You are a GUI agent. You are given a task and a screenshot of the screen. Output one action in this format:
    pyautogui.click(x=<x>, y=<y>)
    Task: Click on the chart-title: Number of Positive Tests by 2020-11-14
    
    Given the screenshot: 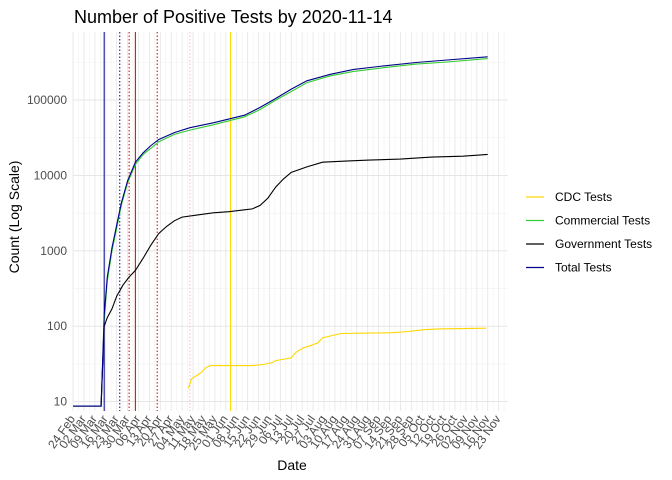 What is the action you would take?
    pyautogui.click(x=233, y=17)
    